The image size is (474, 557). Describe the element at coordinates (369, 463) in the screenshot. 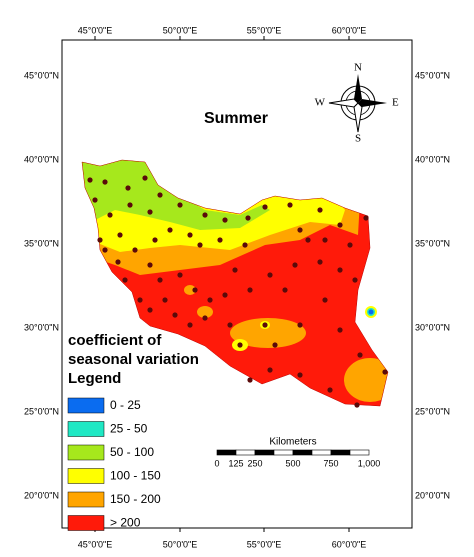

I see `scale-tick-label: 1,000` at that location.